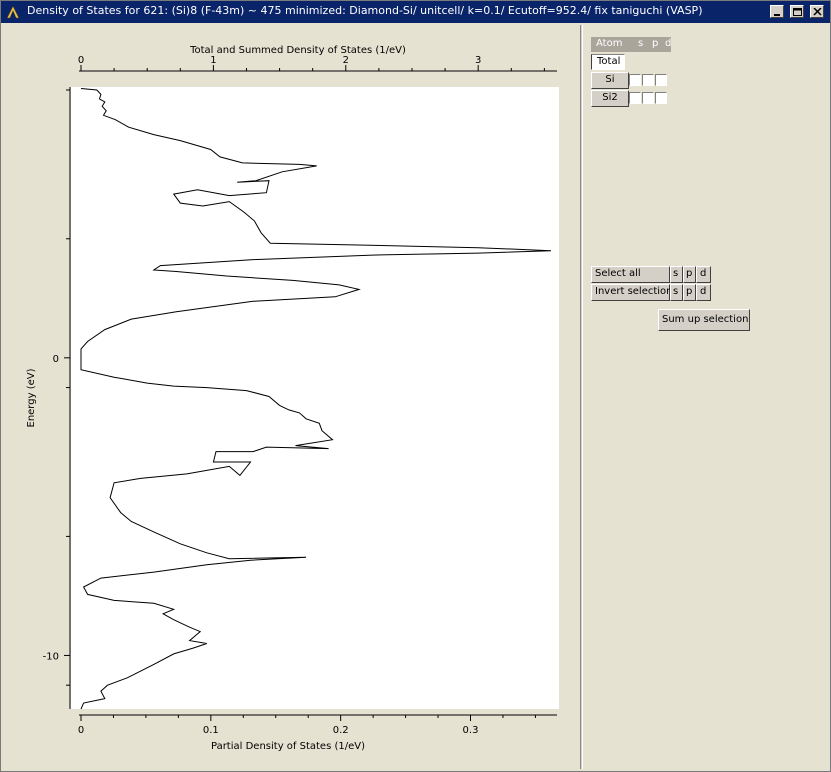 The width and height of the screenshot is (831, 772). What do you see at coordinates (703, 274) in the screenshot?
I see `select-all-d-button: d` at bounding box center [703, 274].